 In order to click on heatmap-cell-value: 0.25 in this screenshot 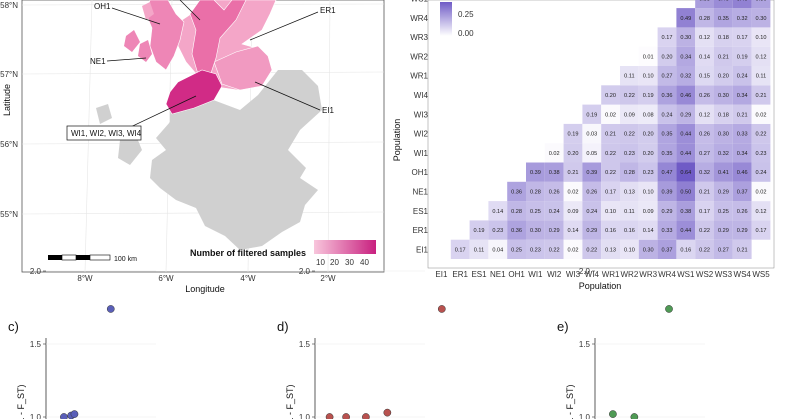, I will do `click(723, 212)`.